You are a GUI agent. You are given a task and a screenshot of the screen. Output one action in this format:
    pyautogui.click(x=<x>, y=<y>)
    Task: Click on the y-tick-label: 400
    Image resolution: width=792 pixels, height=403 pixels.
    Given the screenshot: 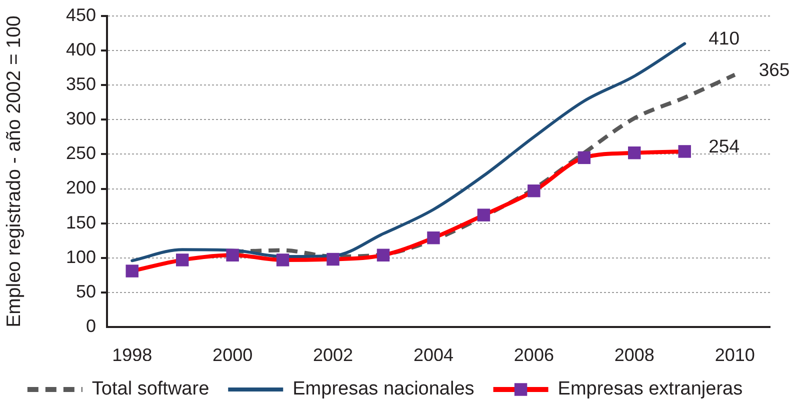 What is the action you would take?
    pyautogui.click(x=81, y=50)
    